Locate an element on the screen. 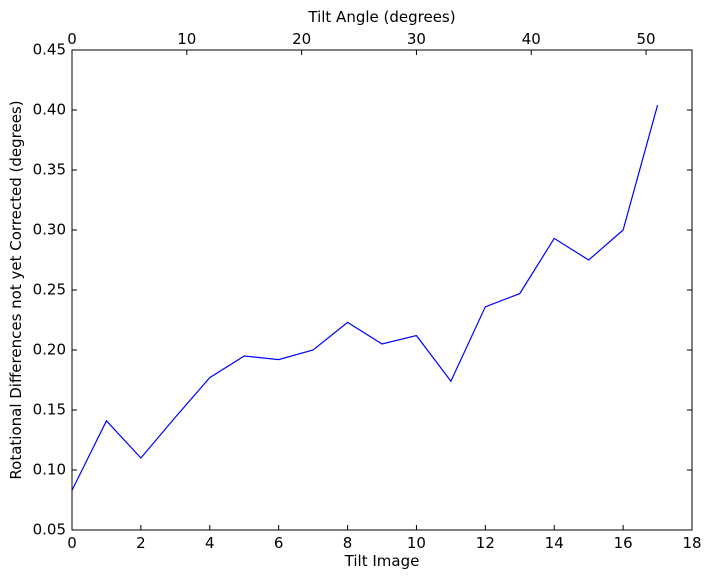 This screenshot has height=579, width=711. x-tick-label: 16 is located at coordinates (623, 543).